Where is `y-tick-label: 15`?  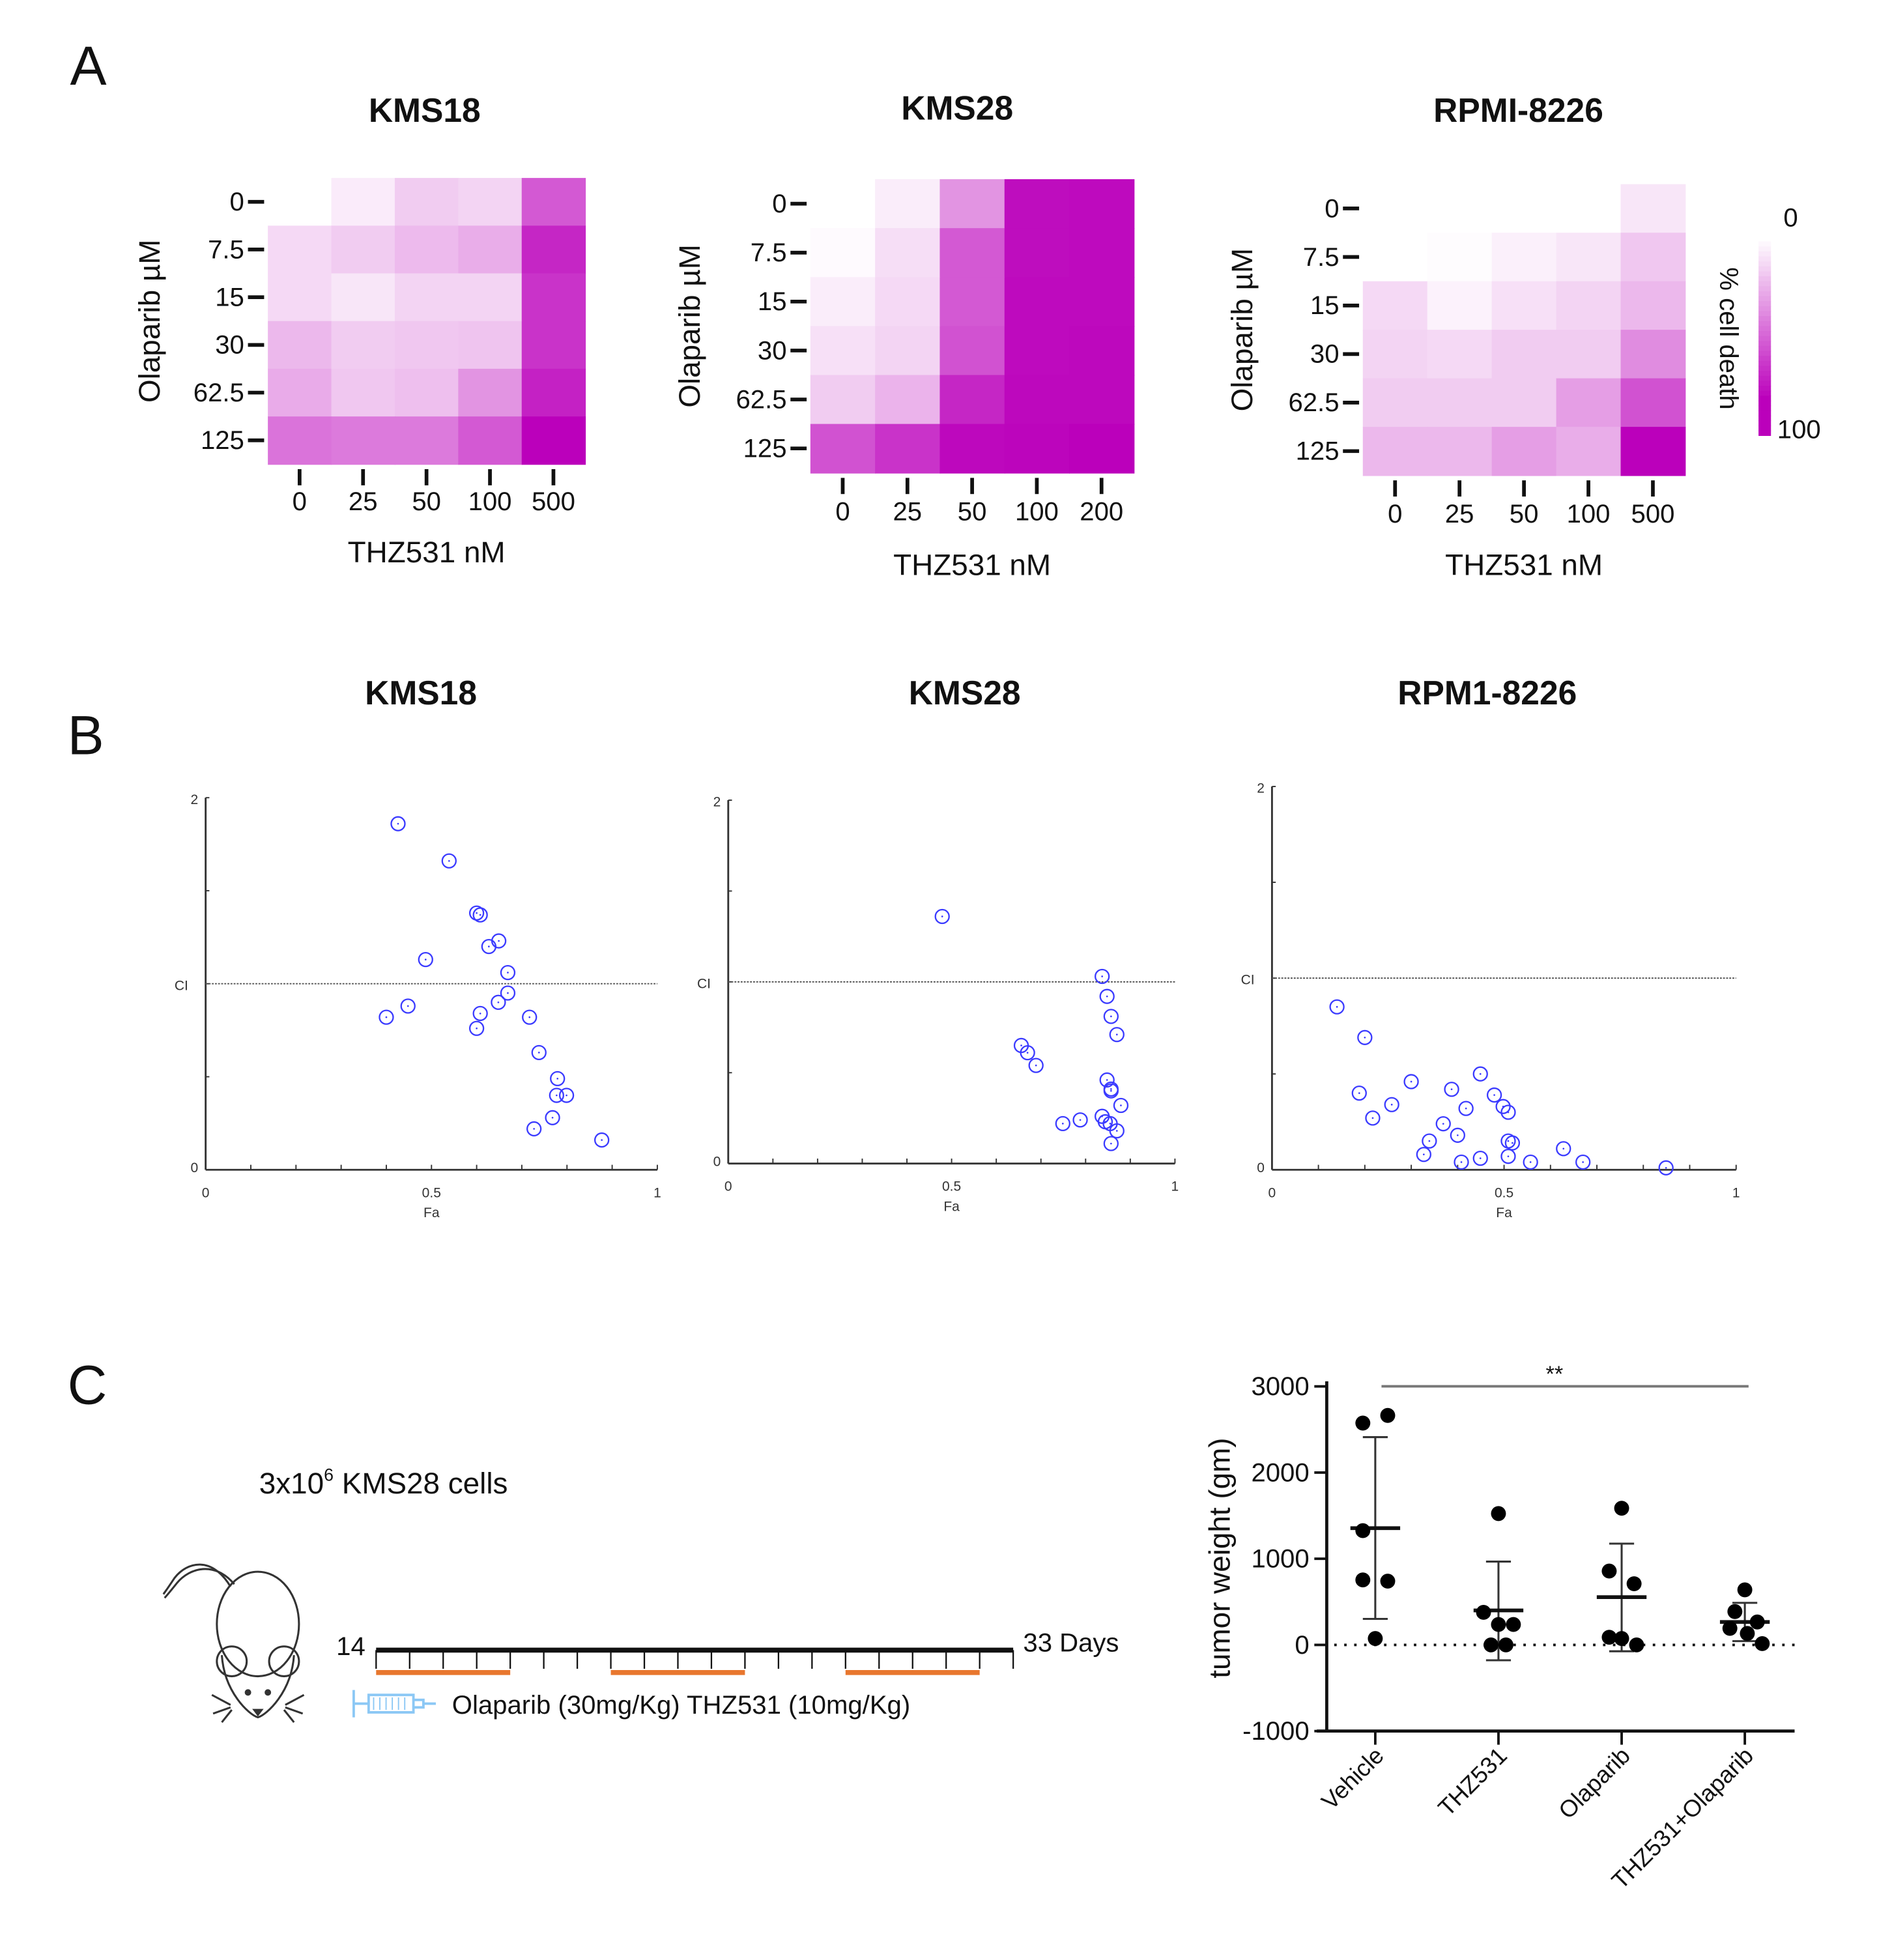 y-tick-label: 15 is located at coordinates (1325, 305).